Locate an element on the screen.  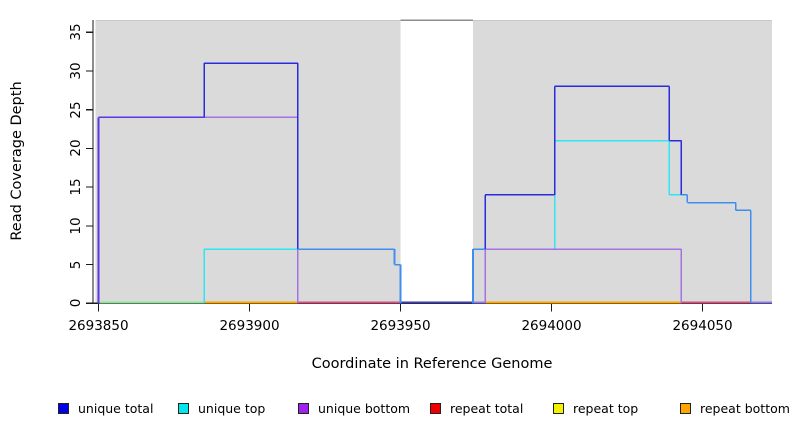
legend-label: repeat bottom is located at coordinates (745, 408).